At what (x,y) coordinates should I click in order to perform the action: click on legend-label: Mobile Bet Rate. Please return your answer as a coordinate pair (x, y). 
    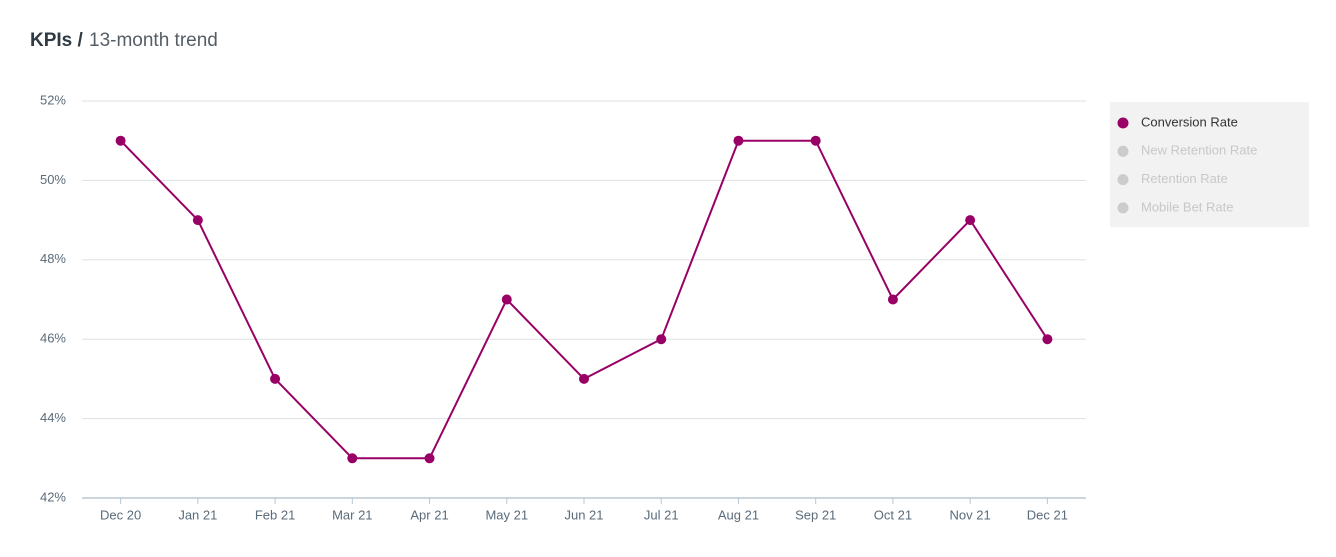
    Looking at the image, I should click on (1187, 206).